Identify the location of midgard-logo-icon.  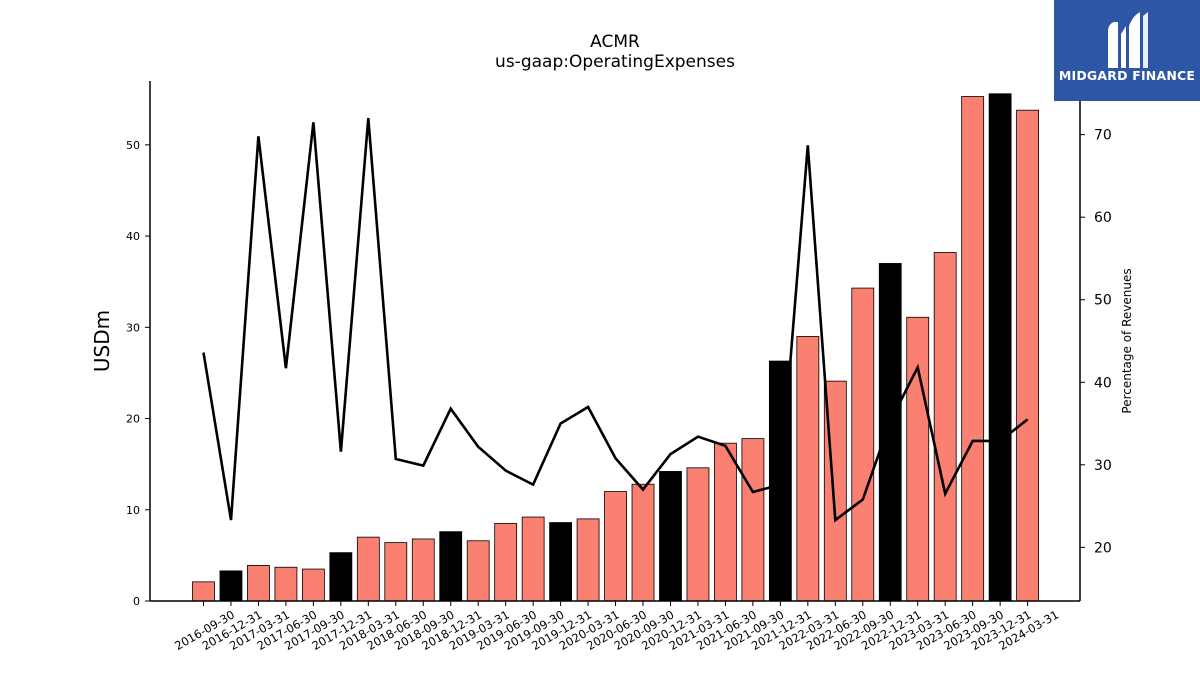
(1128, 40).